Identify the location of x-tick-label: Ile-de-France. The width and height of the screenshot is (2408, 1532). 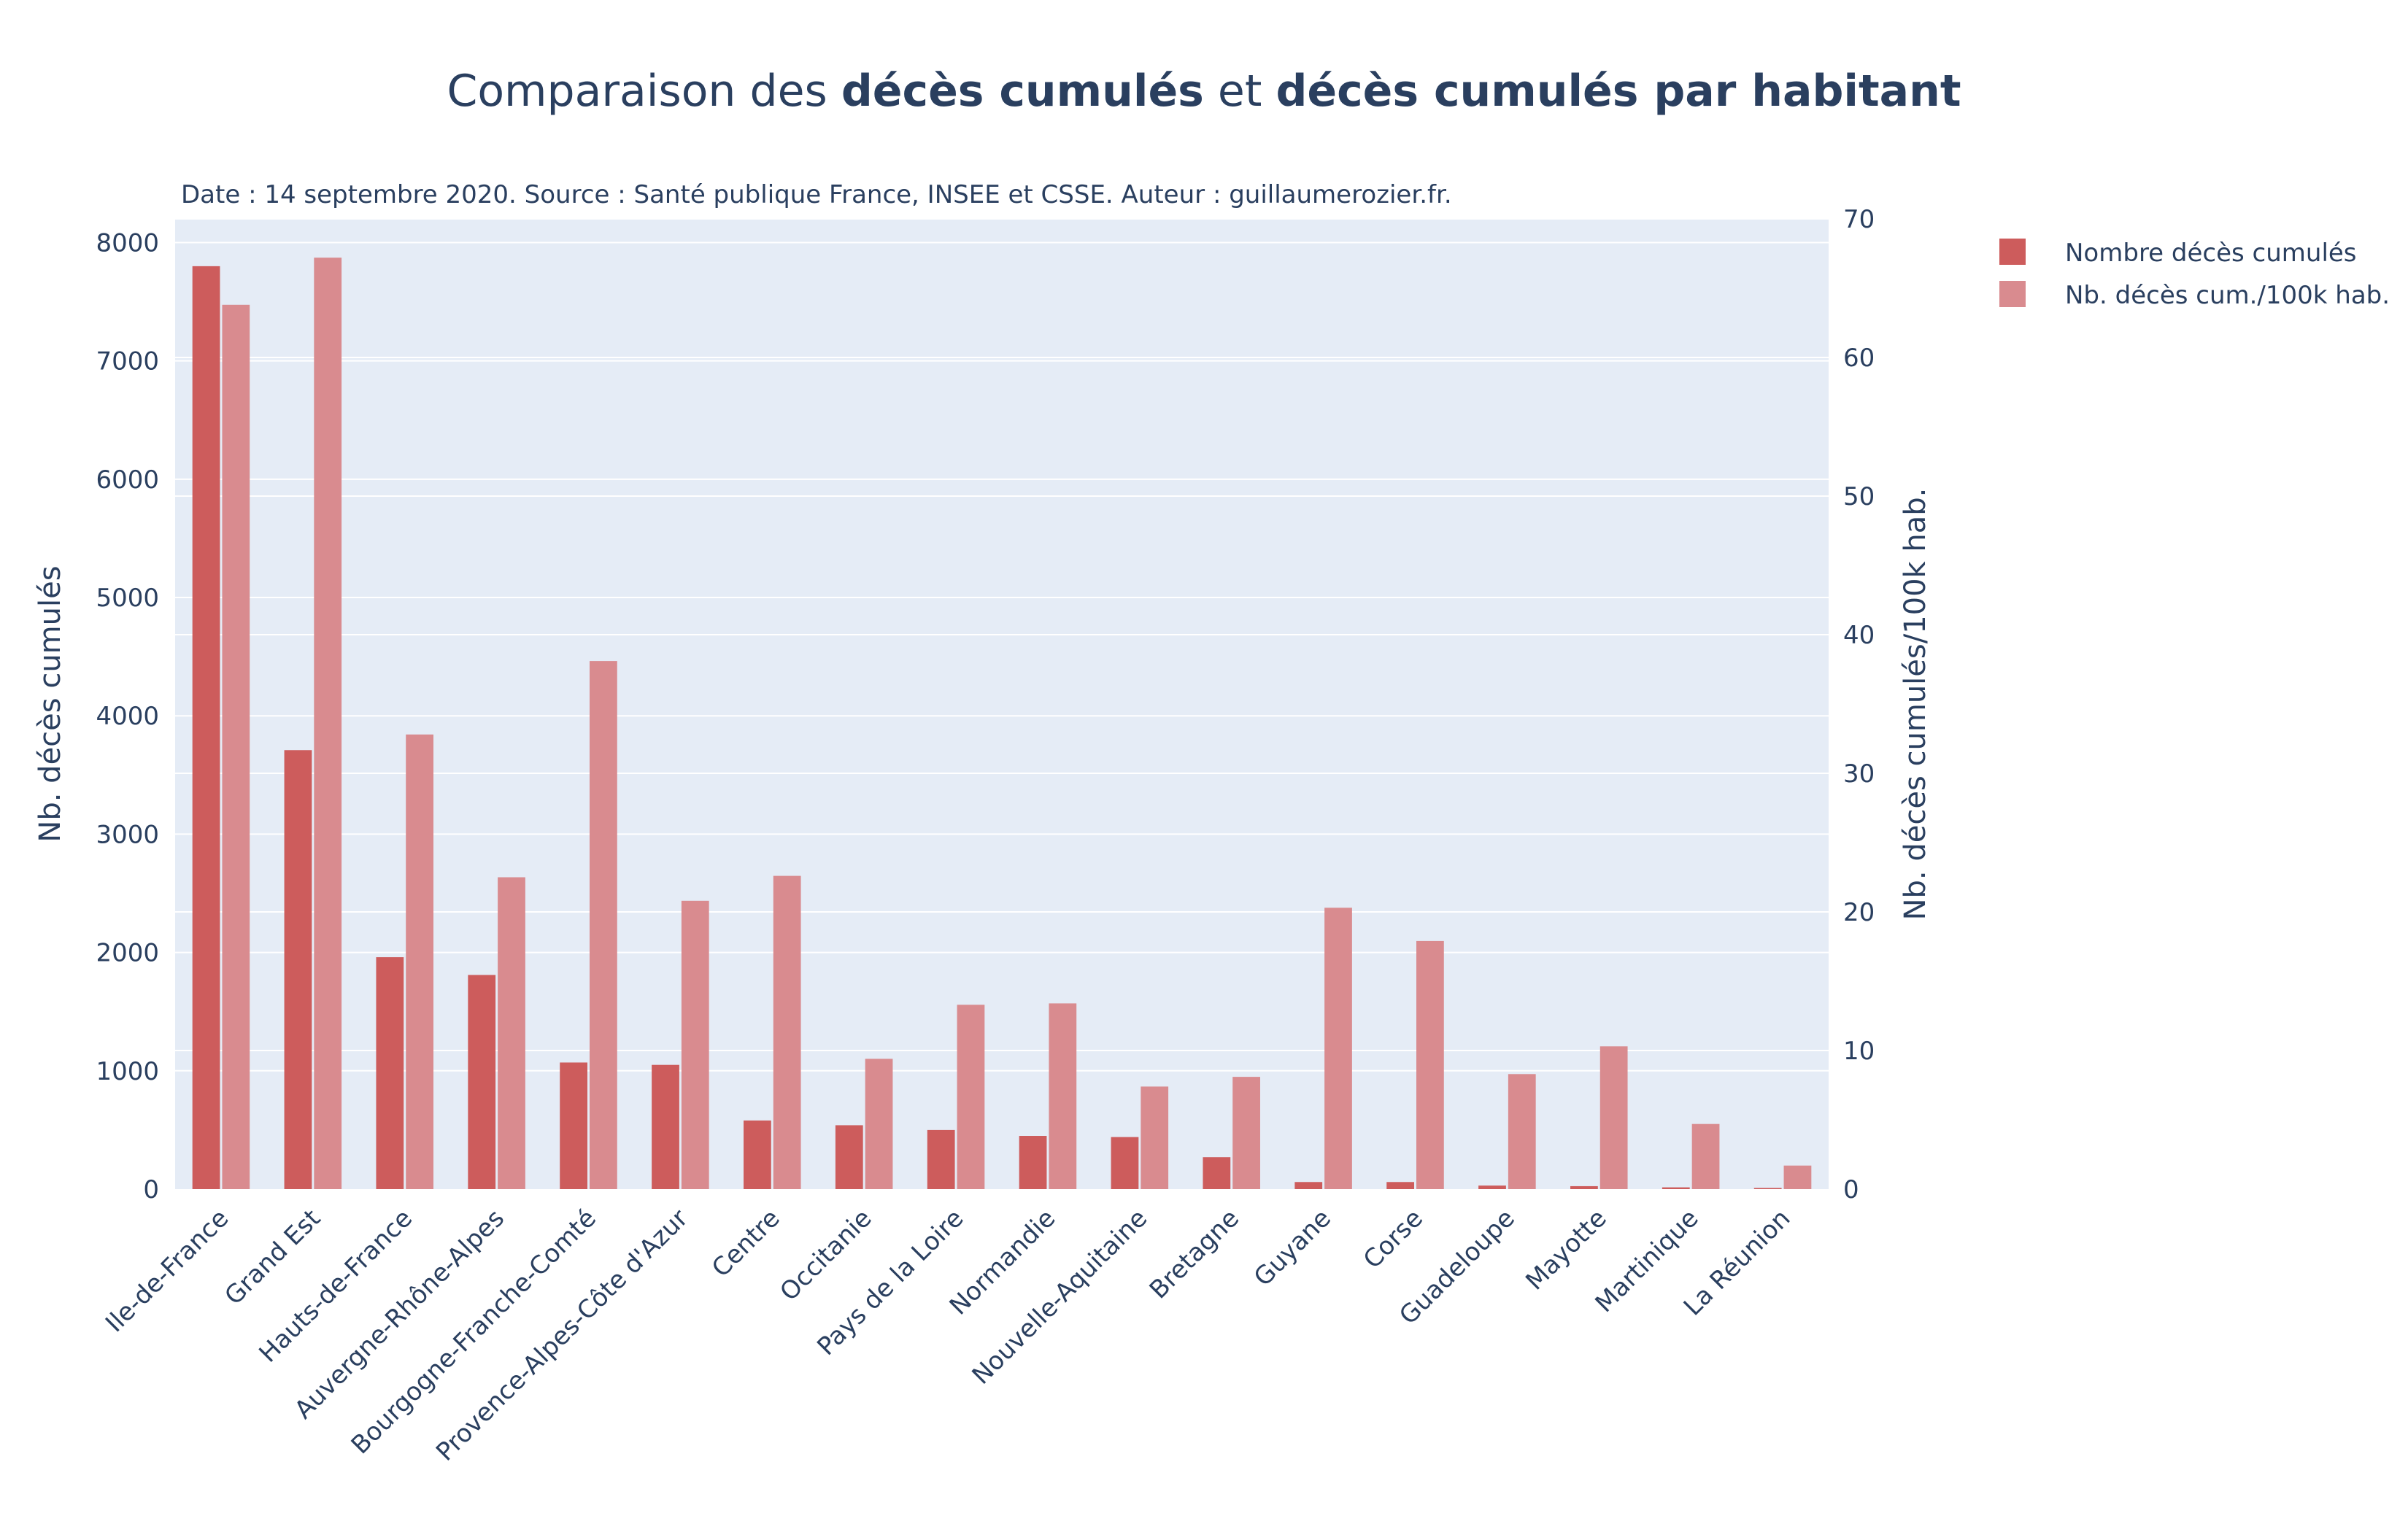
(167, 1271).